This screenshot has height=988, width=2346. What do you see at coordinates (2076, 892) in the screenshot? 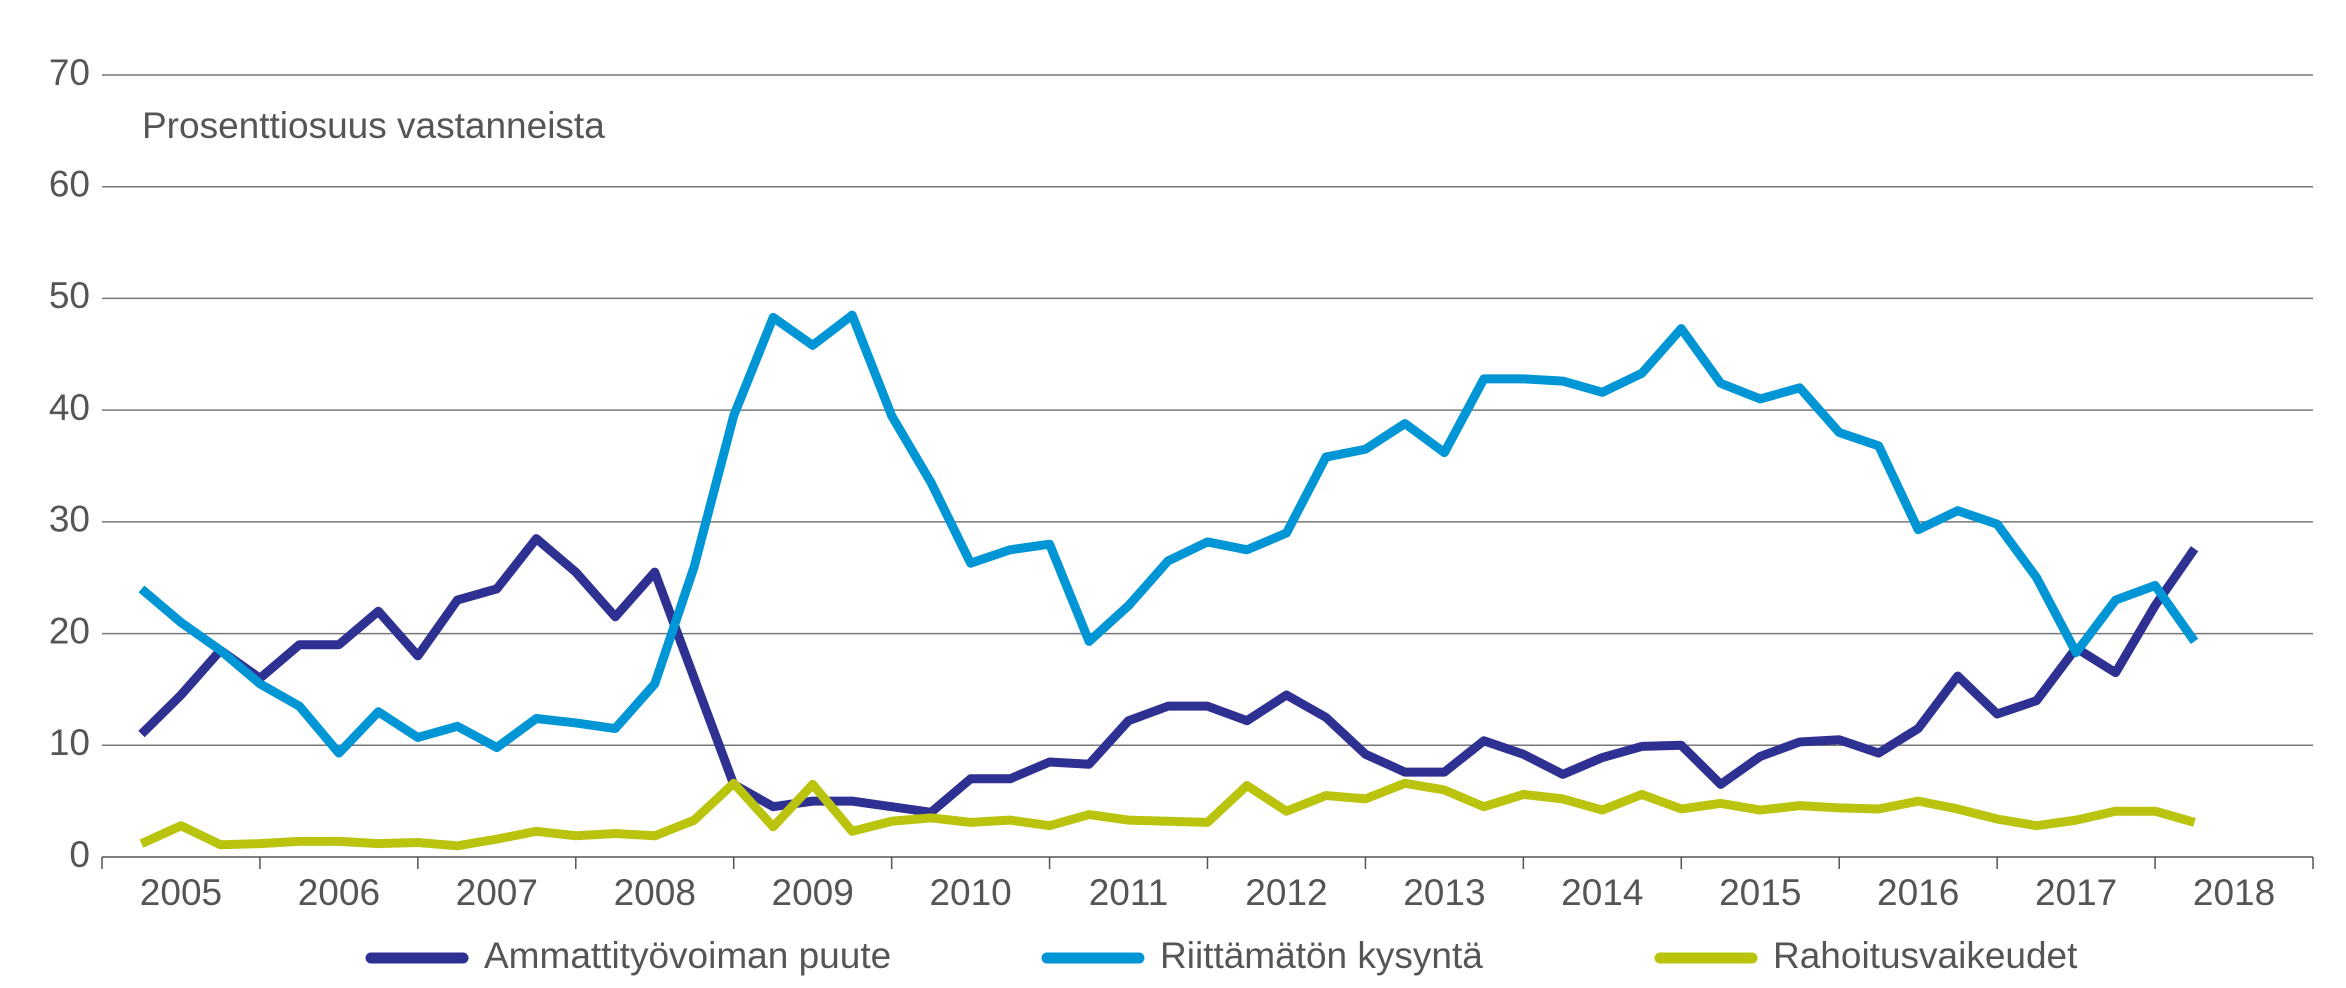
I see `x-tick-label: 2017` at bounding box center [2076, 892].